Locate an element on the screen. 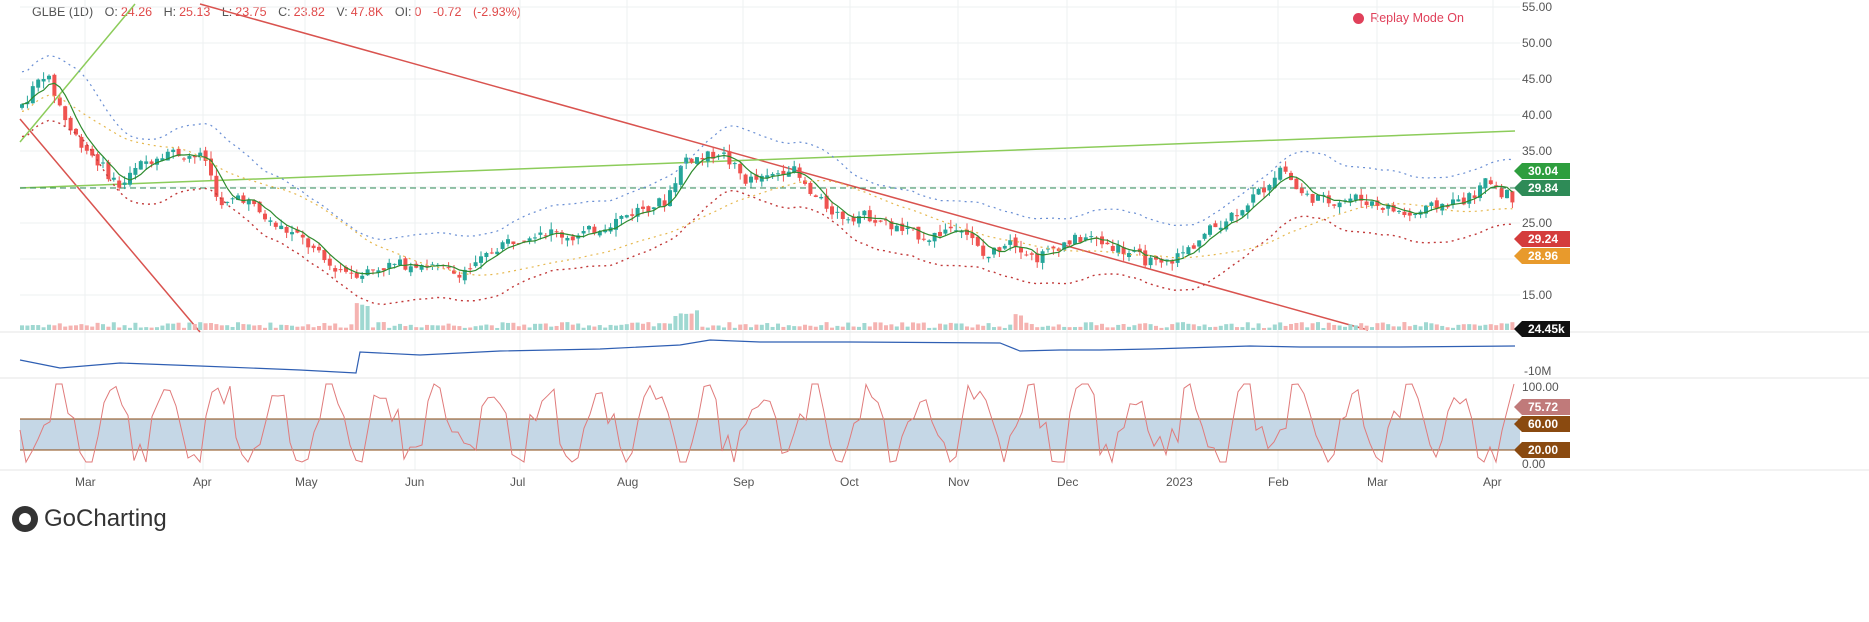  replay-mode-indicator: Replay Mode On is located at coordinates (1408, 18).